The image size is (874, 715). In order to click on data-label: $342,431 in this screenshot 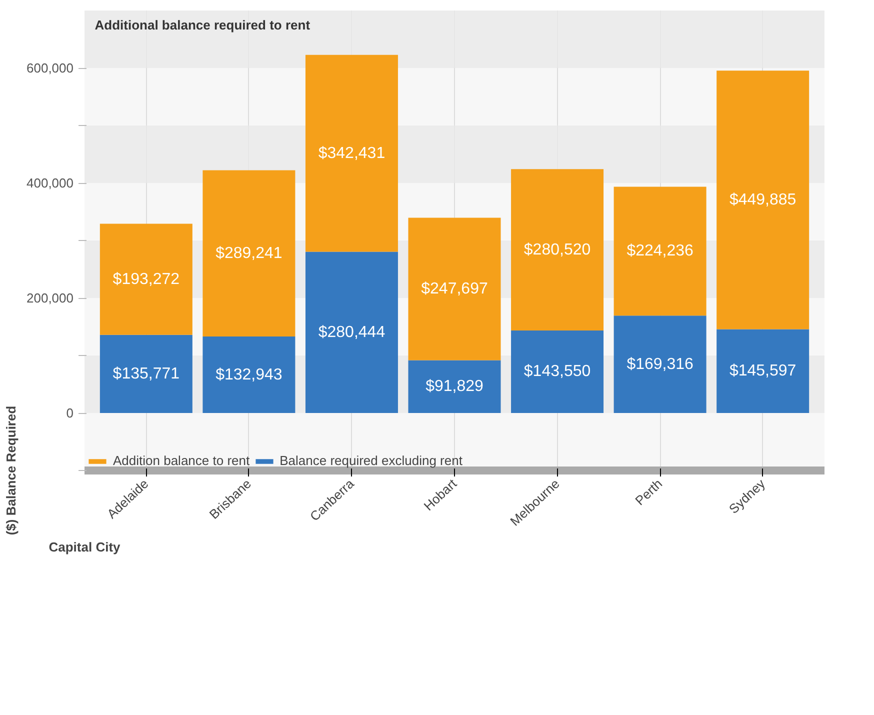, I will do `click(352, 153)`.